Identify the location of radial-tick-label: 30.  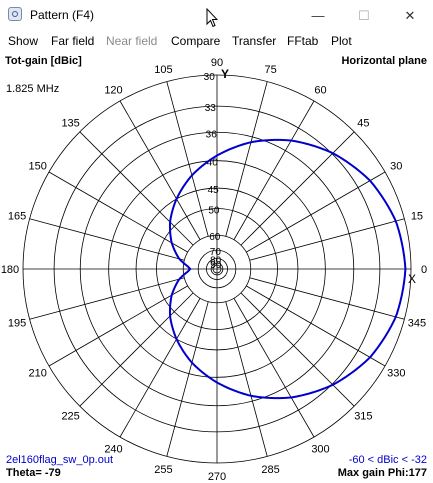
(210, 77).